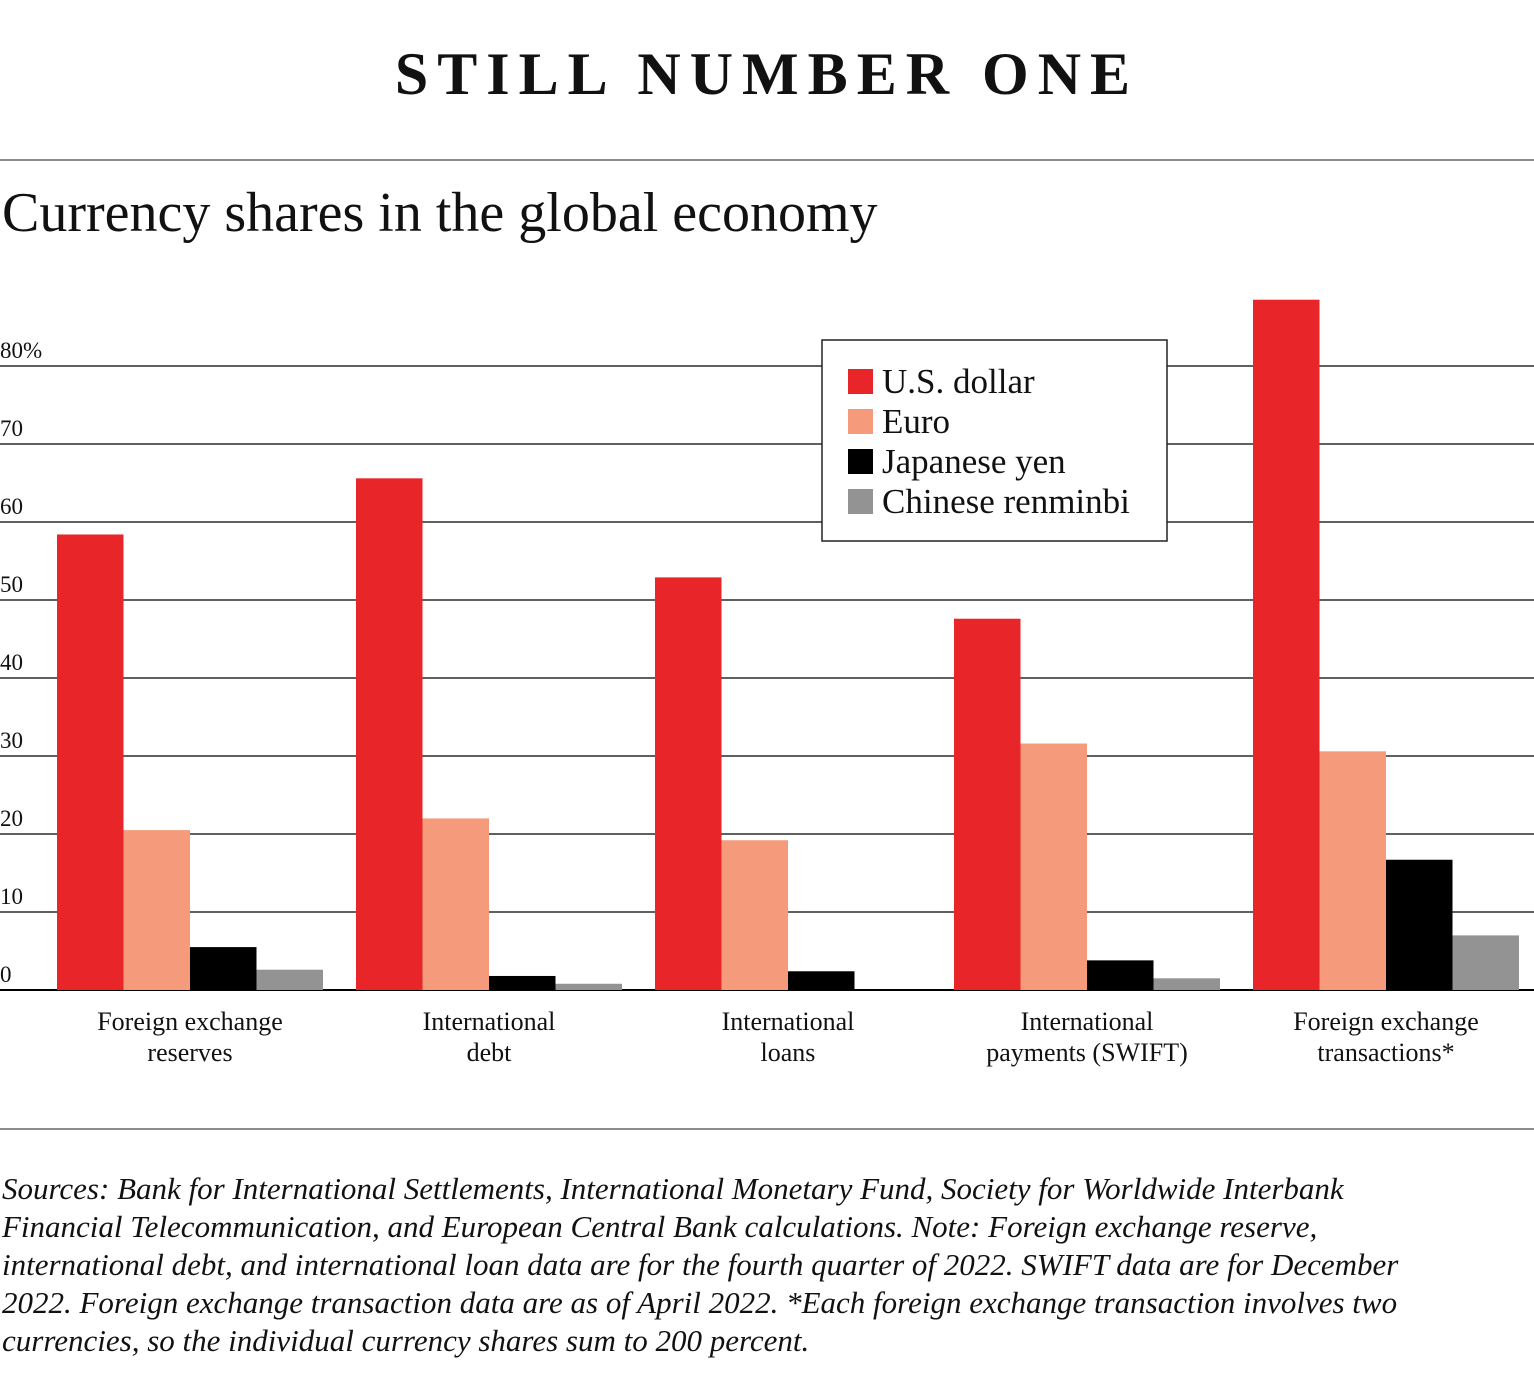 This screenshot has height=1381, width=1534. Describe the element at coordinates (767, 1129) in the screenshot. I see `bottom-divider` at that location.